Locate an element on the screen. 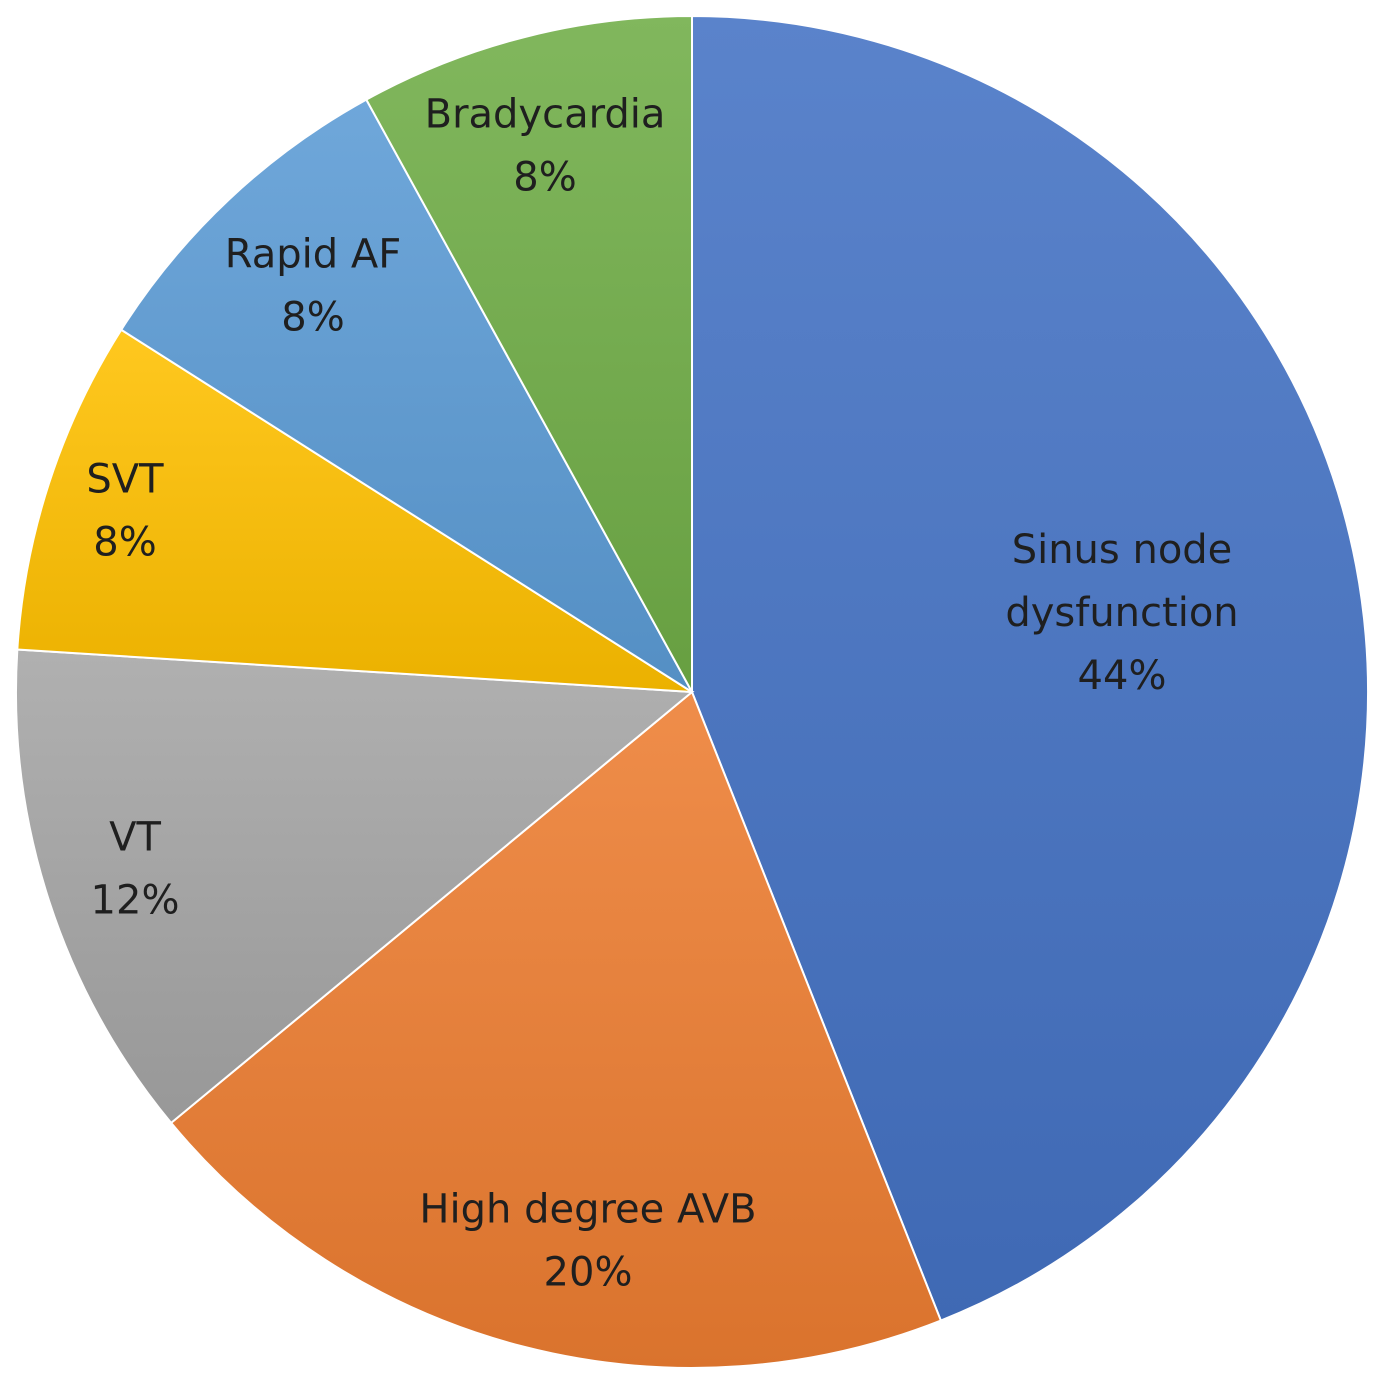 The image size is (1379, 1384). data-label-rapid-af: Rapid AF 8% is located at coordinates (313, 286).